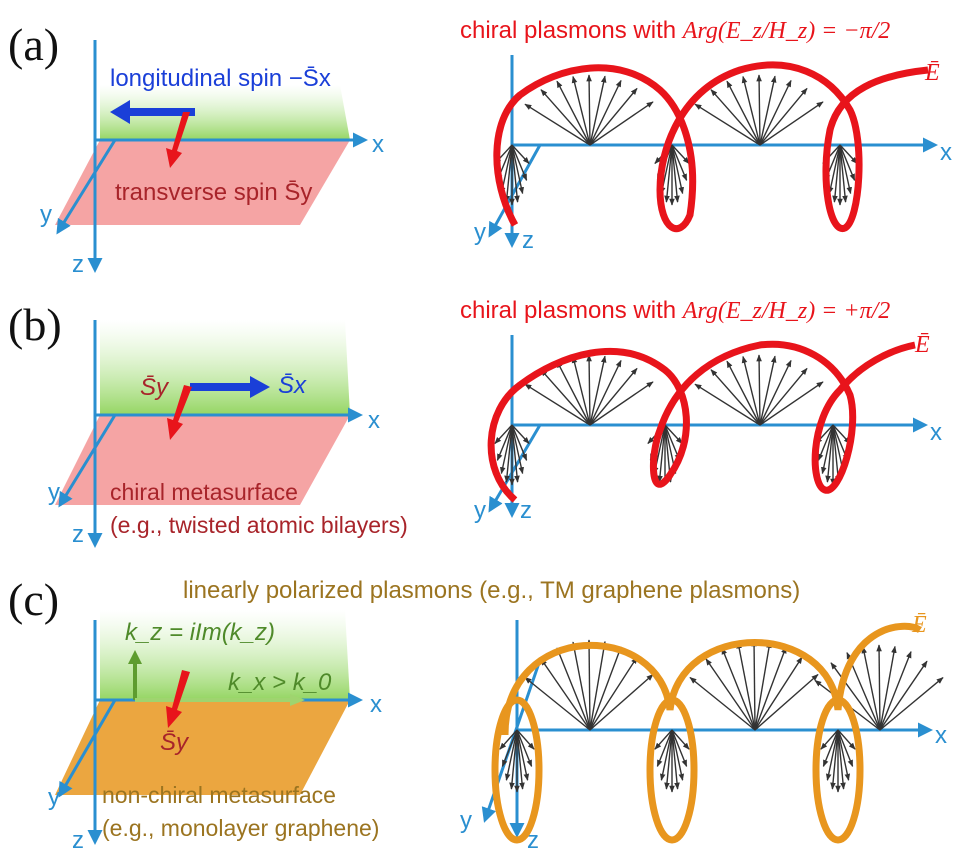 The image size is (955, 857). Describe the element at coordinates (213, 192) in the screenshot. I see `transverse-spin-label: transverse spin S̄y` at that location.